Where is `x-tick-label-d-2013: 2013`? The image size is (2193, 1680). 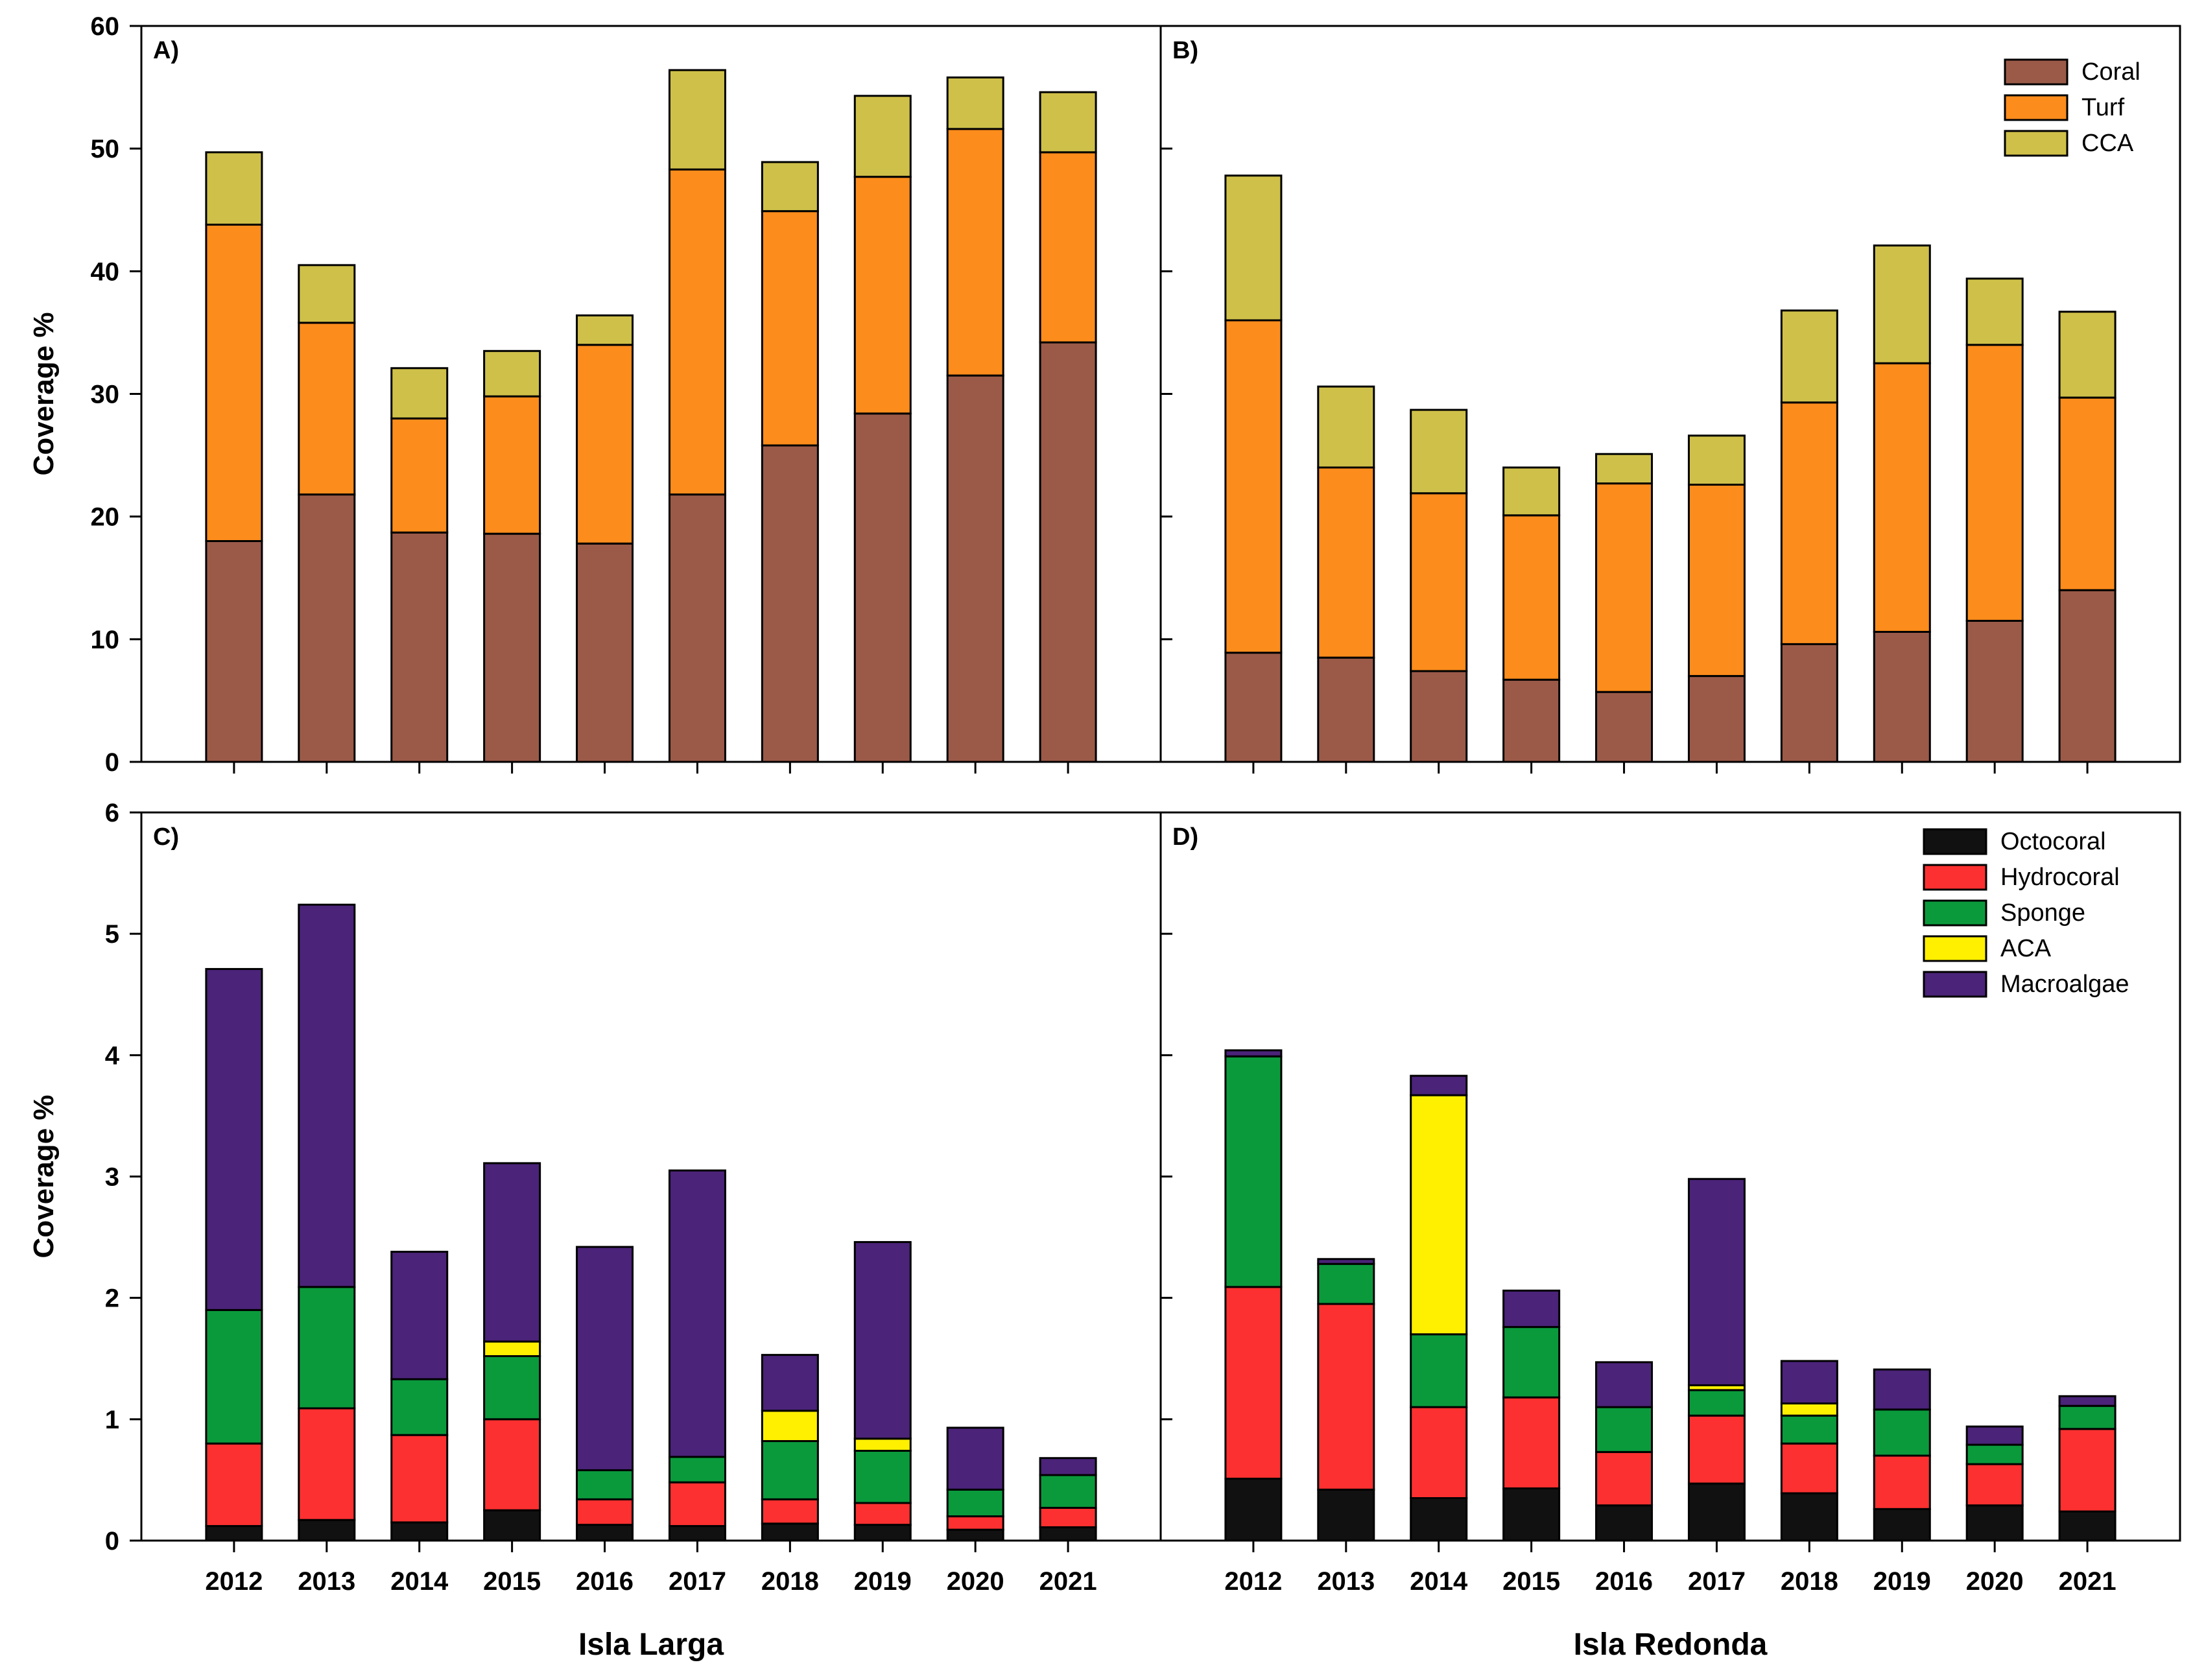 x-tick-label-d-2013: 2013 is located at coordinates (1346, 1581).